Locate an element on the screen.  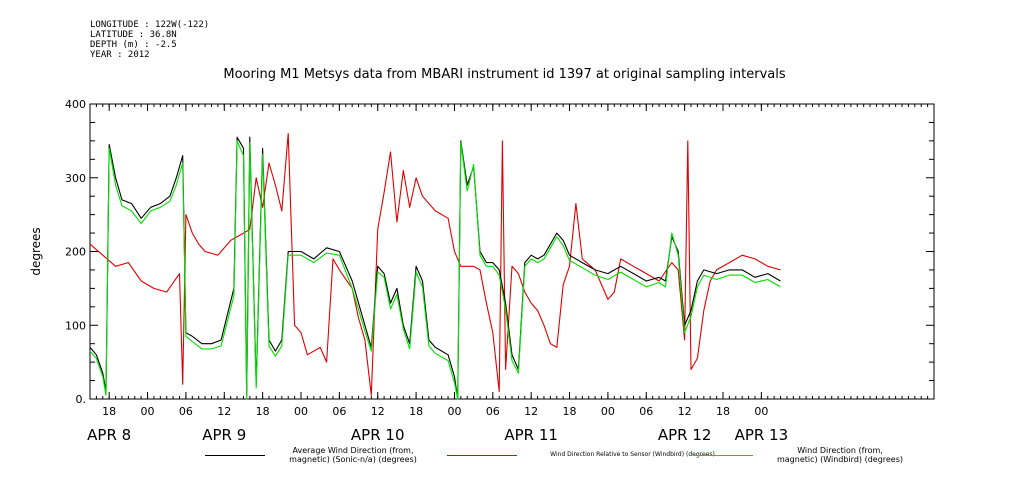
x-date-label: APR 11 is located at coordinates (531, 435).